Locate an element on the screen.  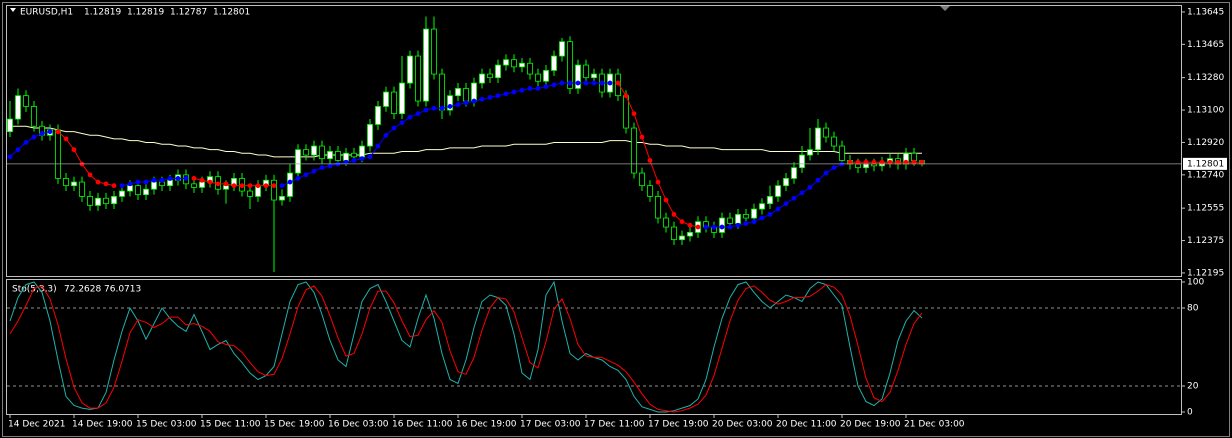
y-tick-label: 1.13645 is located at coordinates (1205, 12).